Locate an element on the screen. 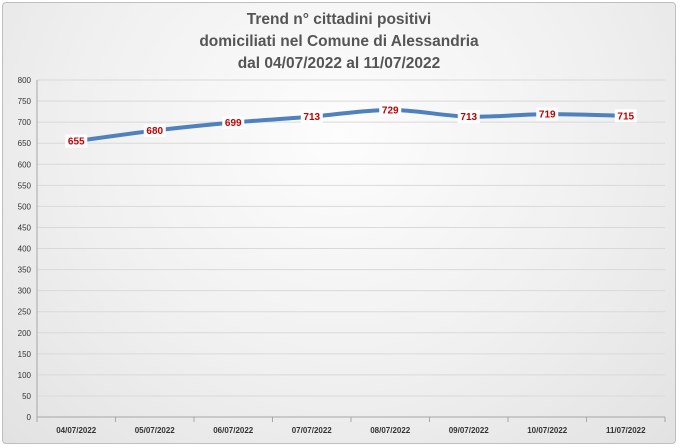 Image resolution: width=680 pixels, height=448 pixels. y-tick-label: 650 is located at coordinates (25, 143).